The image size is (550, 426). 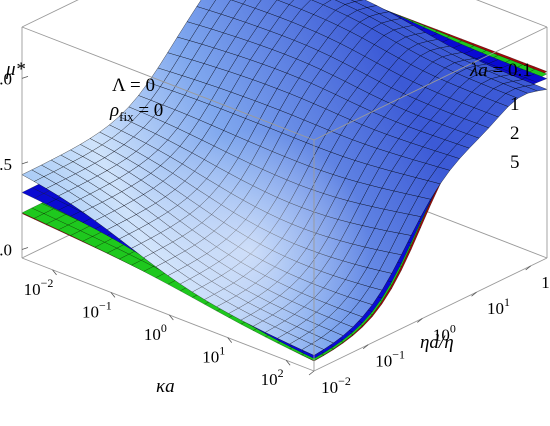 I want to click on x-tick-exp: −2, so click(x=47, y=283).